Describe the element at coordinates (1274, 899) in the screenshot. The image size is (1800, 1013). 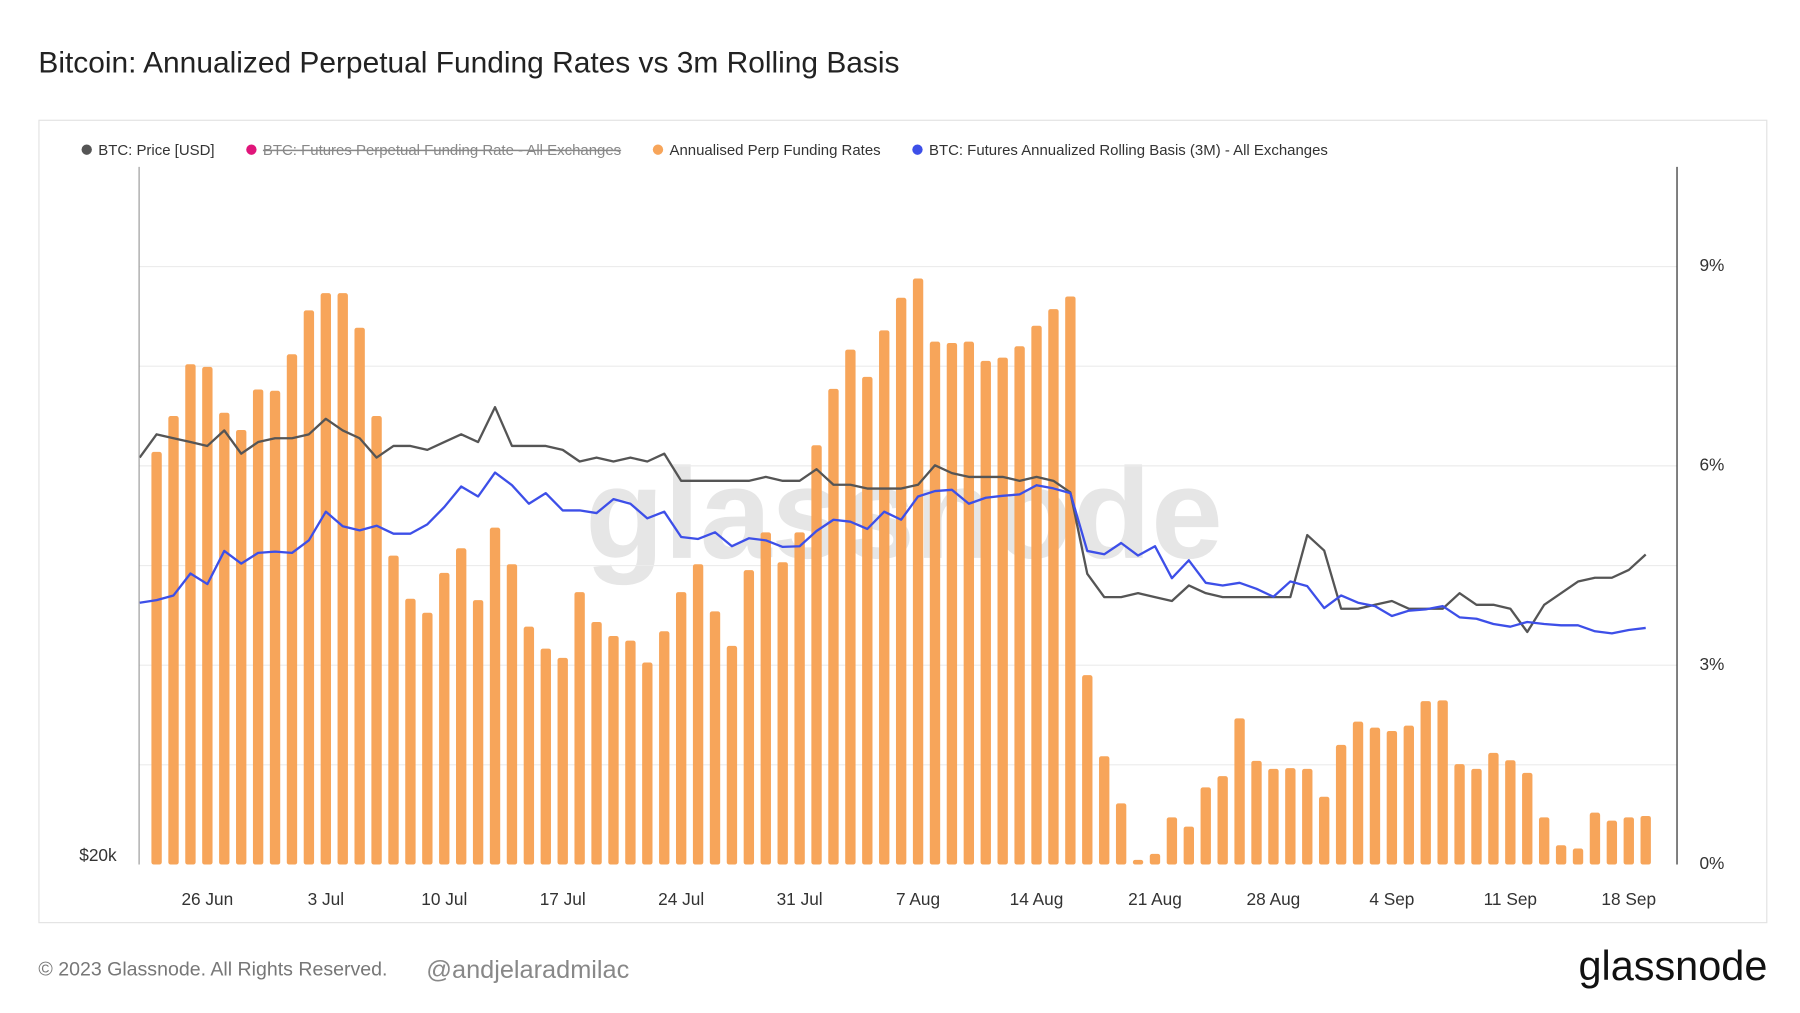
I see `x-tick-label: 28 Aug` at that location.